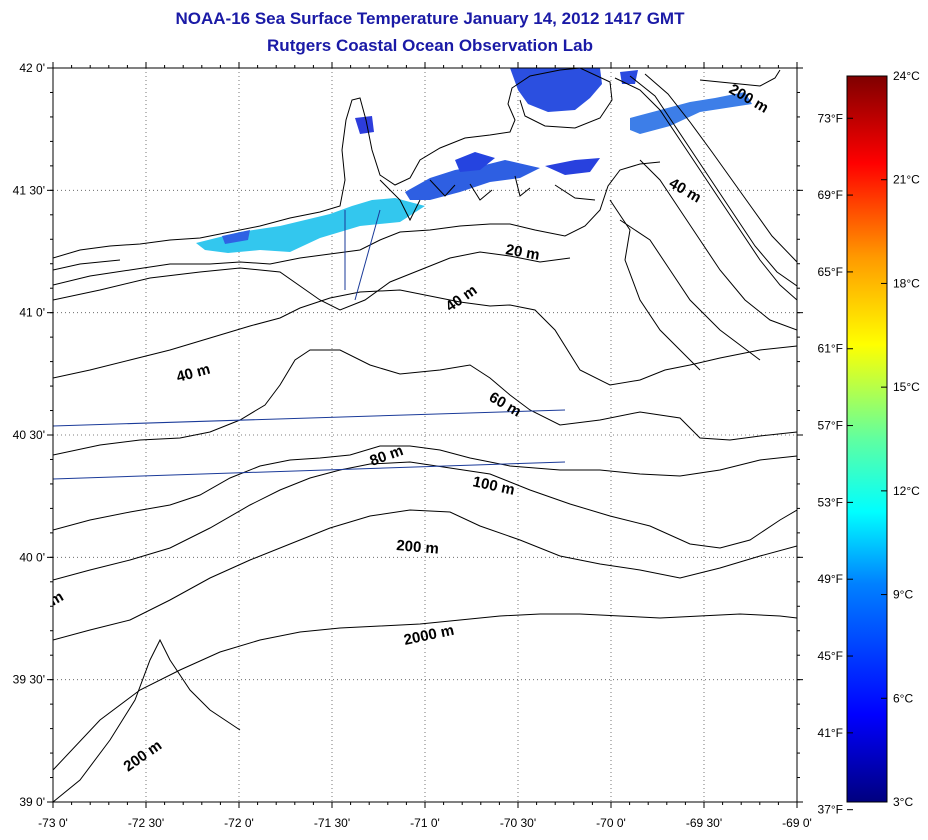  What do you see at coordinates (505, 405) in the screenshot?
I see `contour-label: 60 m` at bounding box center [505, 405].